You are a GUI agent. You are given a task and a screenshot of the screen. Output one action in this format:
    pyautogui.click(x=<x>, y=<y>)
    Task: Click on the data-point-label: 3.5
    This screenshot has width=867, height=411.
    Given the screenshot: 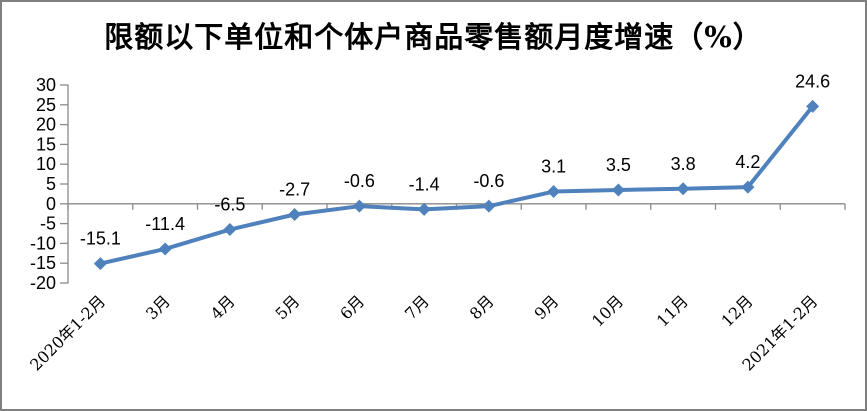 What is the action you would take?
    pyautogui.click(x=618, y=165)
    